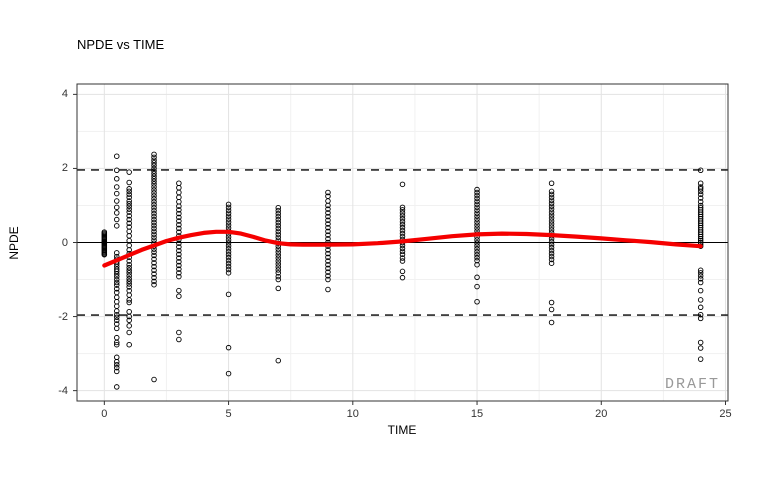 Image resolution: width=768 pixels, height=480 pixels. What do you see at coordinates (352, 414) in the screenshot?
I see `x-tick-label: 10` at bounding box center [352, 414].